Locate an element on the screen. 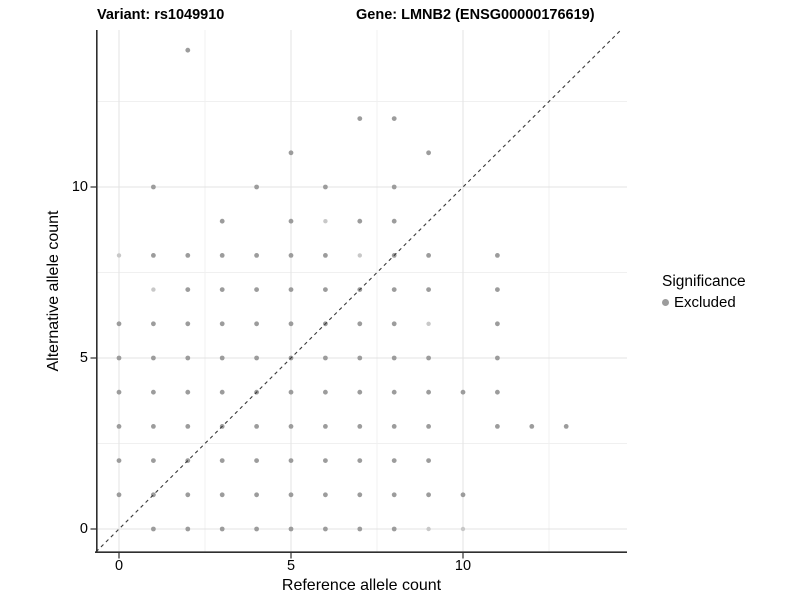  x-tick-label: 10 is located at coordinates (463, 566).